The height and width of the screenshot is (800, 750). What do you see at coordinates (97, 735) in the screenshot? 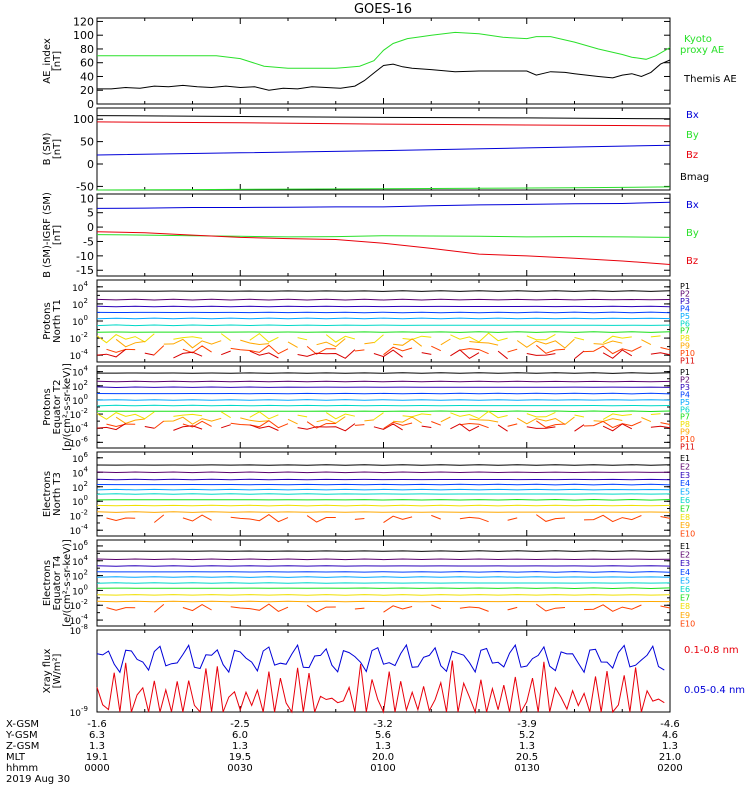
I see `orbit-value: 6.3` at bounding box center [97, 735].